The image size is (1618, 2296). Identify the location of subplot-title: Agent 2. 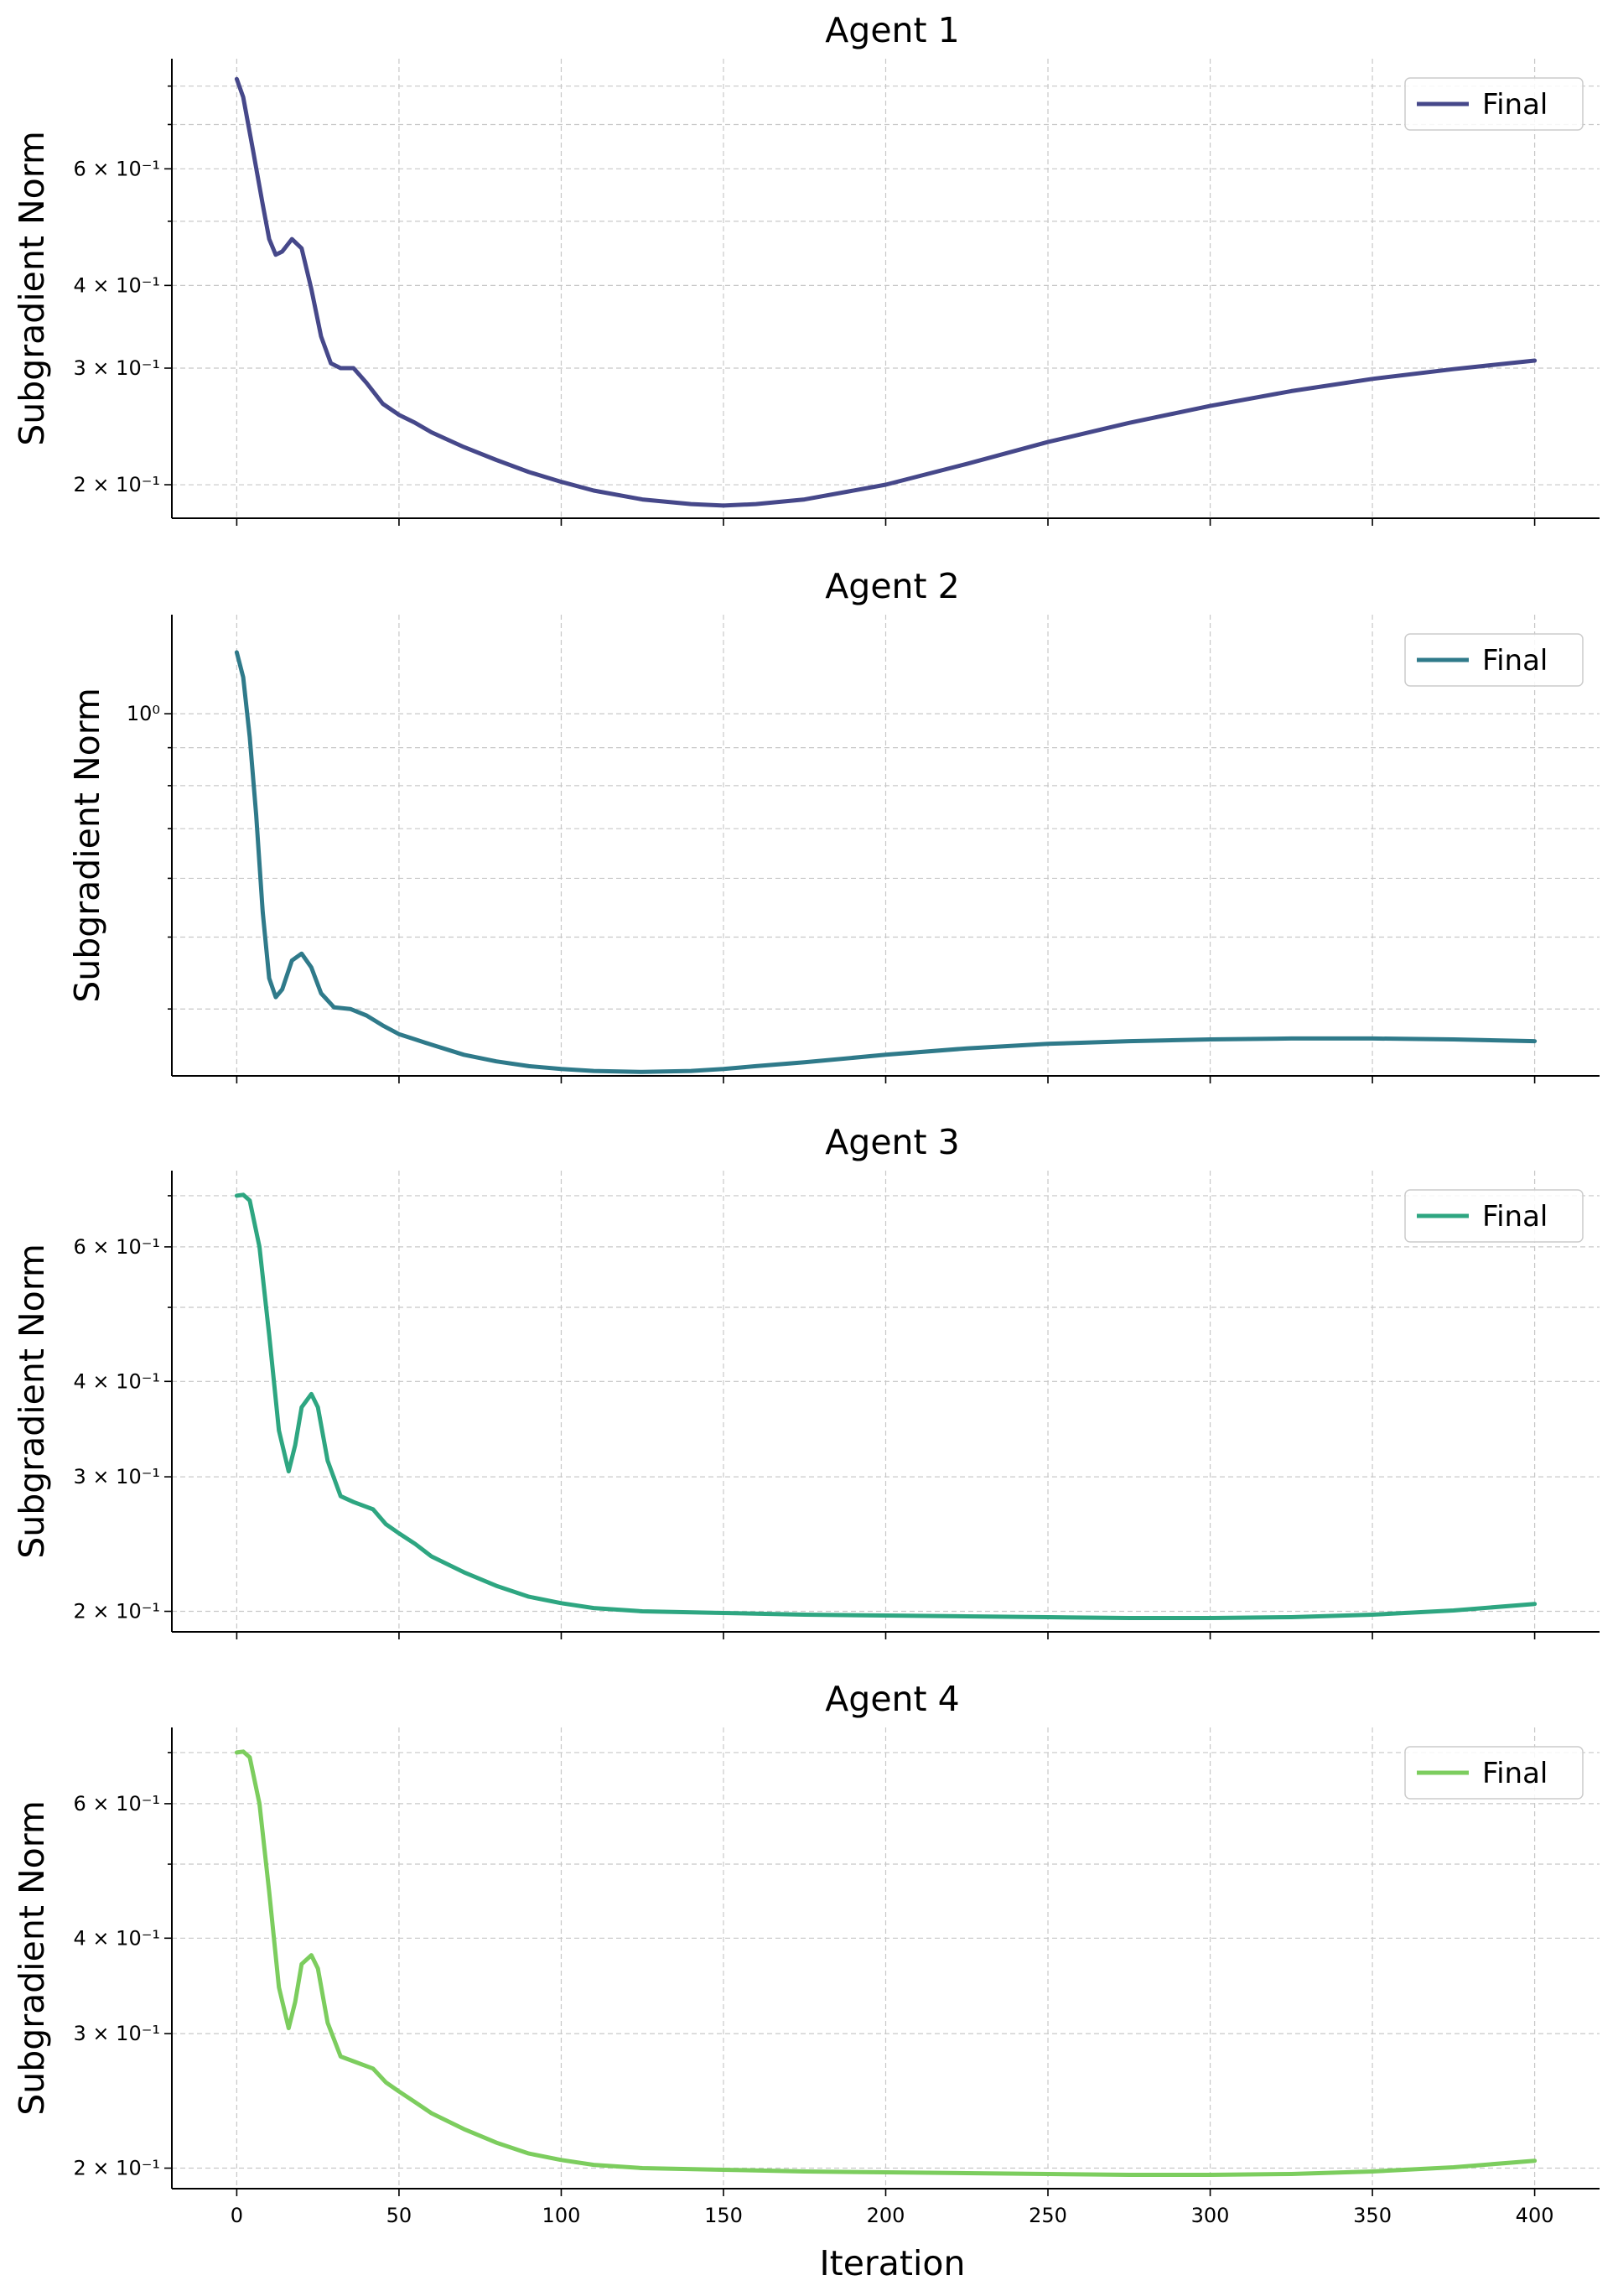
(892, 586).